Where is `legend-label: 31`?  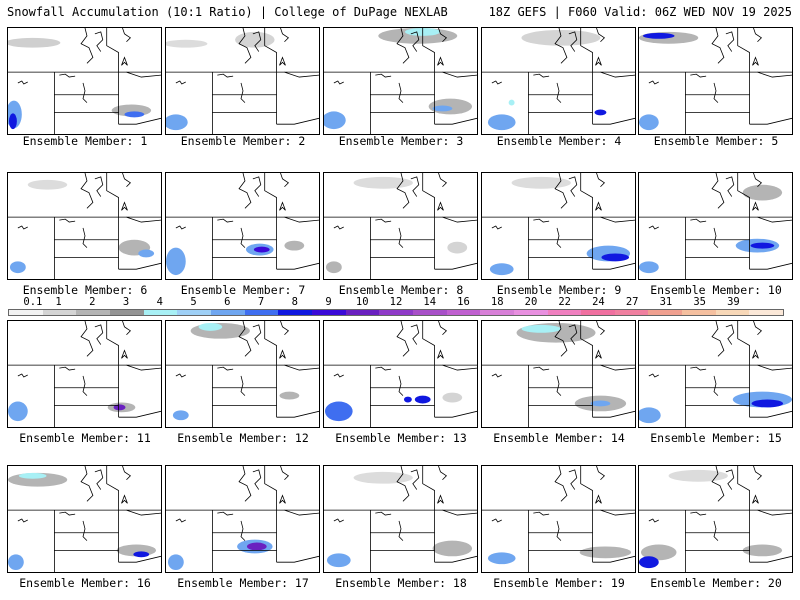 legend-label: 31 is located at coordinates (666, 302).